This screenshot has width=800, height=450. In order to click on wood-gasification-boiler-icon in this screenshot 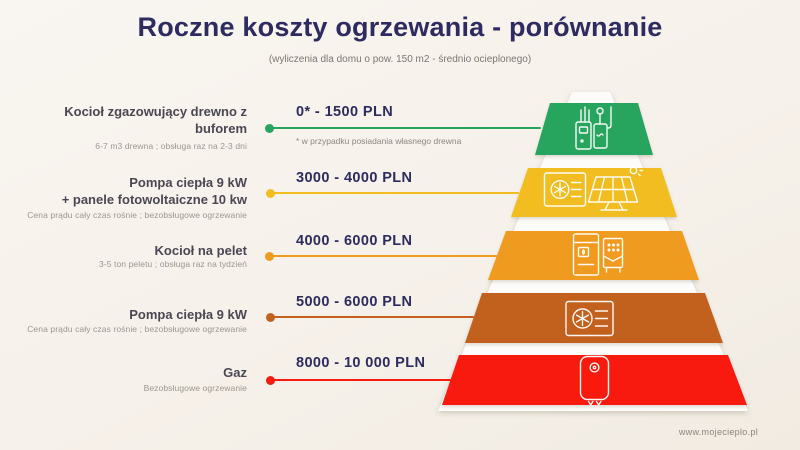, I will do `click(593, 128)`.